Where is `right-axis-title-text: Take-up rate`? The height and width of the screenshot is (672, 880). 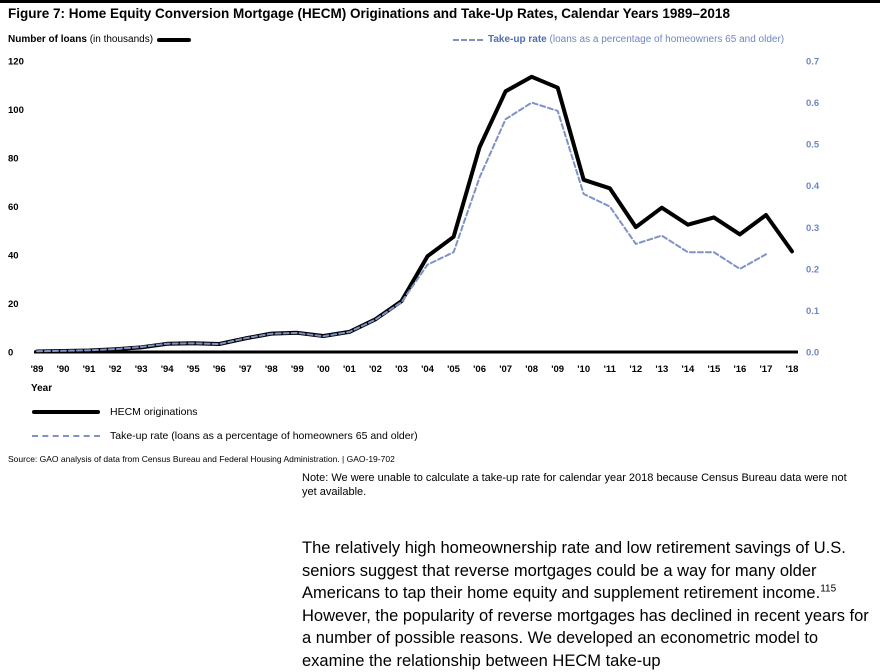
right-axis-title-text: Take-up rate is located at coordinates (517, 39).